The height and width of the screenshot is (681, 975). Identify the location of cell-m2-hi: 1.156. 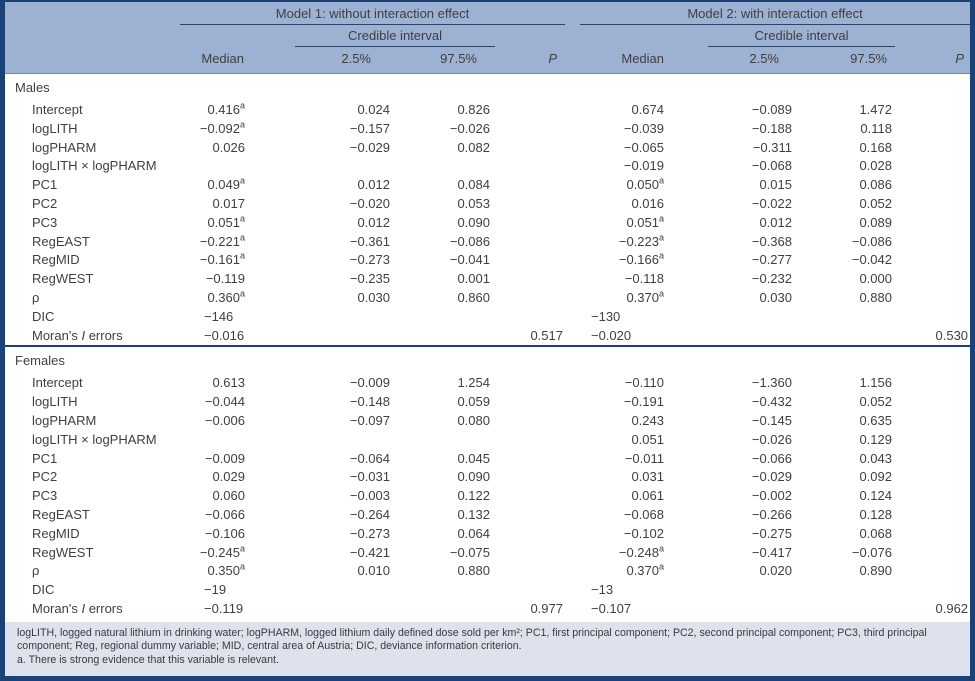
(875, 383).